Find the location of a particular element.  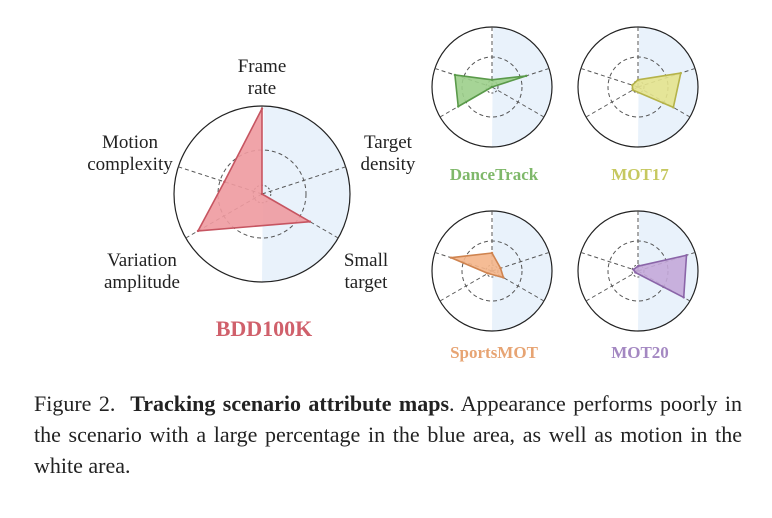

data-polygon-mot17 is located at coordinates (656, 90).